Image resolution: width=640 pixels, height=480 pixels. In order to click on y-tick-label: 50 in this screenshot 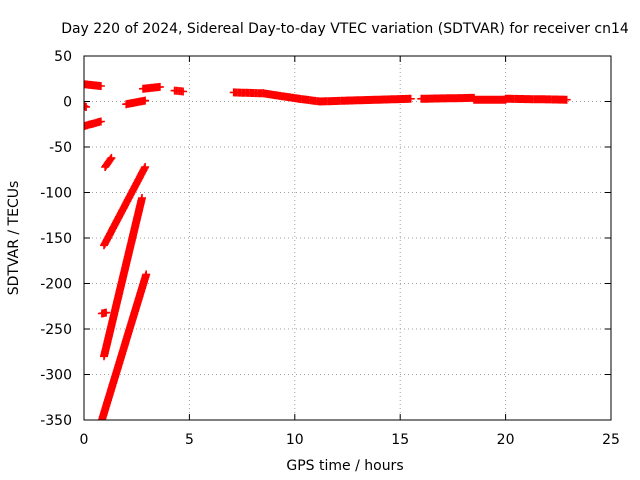, I will do `click(63, 57)`.